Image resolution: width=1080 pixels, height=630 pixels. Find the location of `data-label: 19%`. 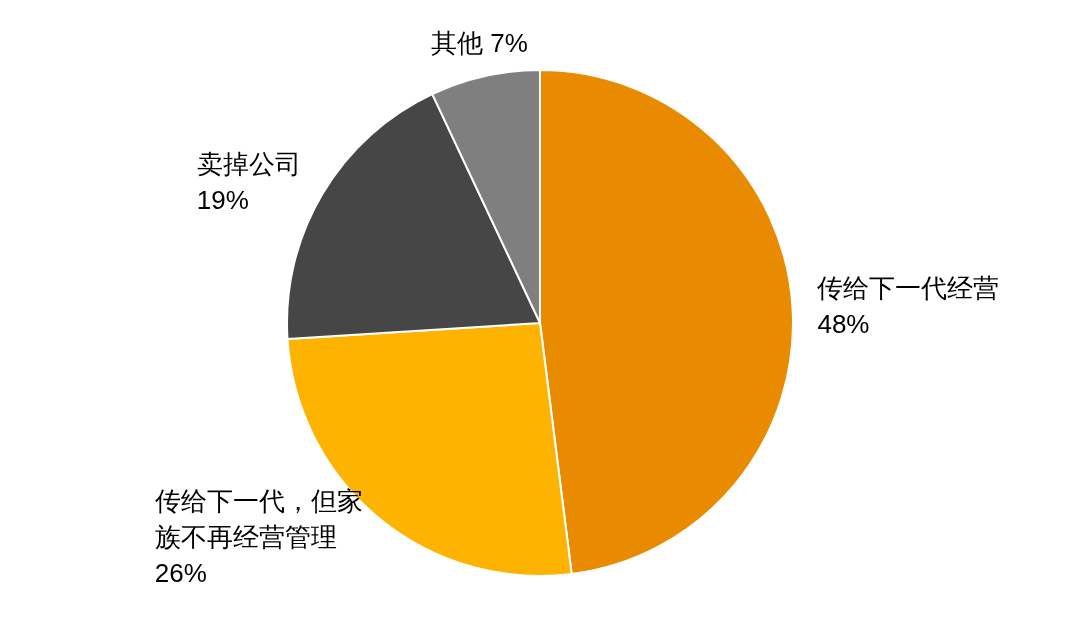

data-label: 19% is located at coordinates (222, 199).